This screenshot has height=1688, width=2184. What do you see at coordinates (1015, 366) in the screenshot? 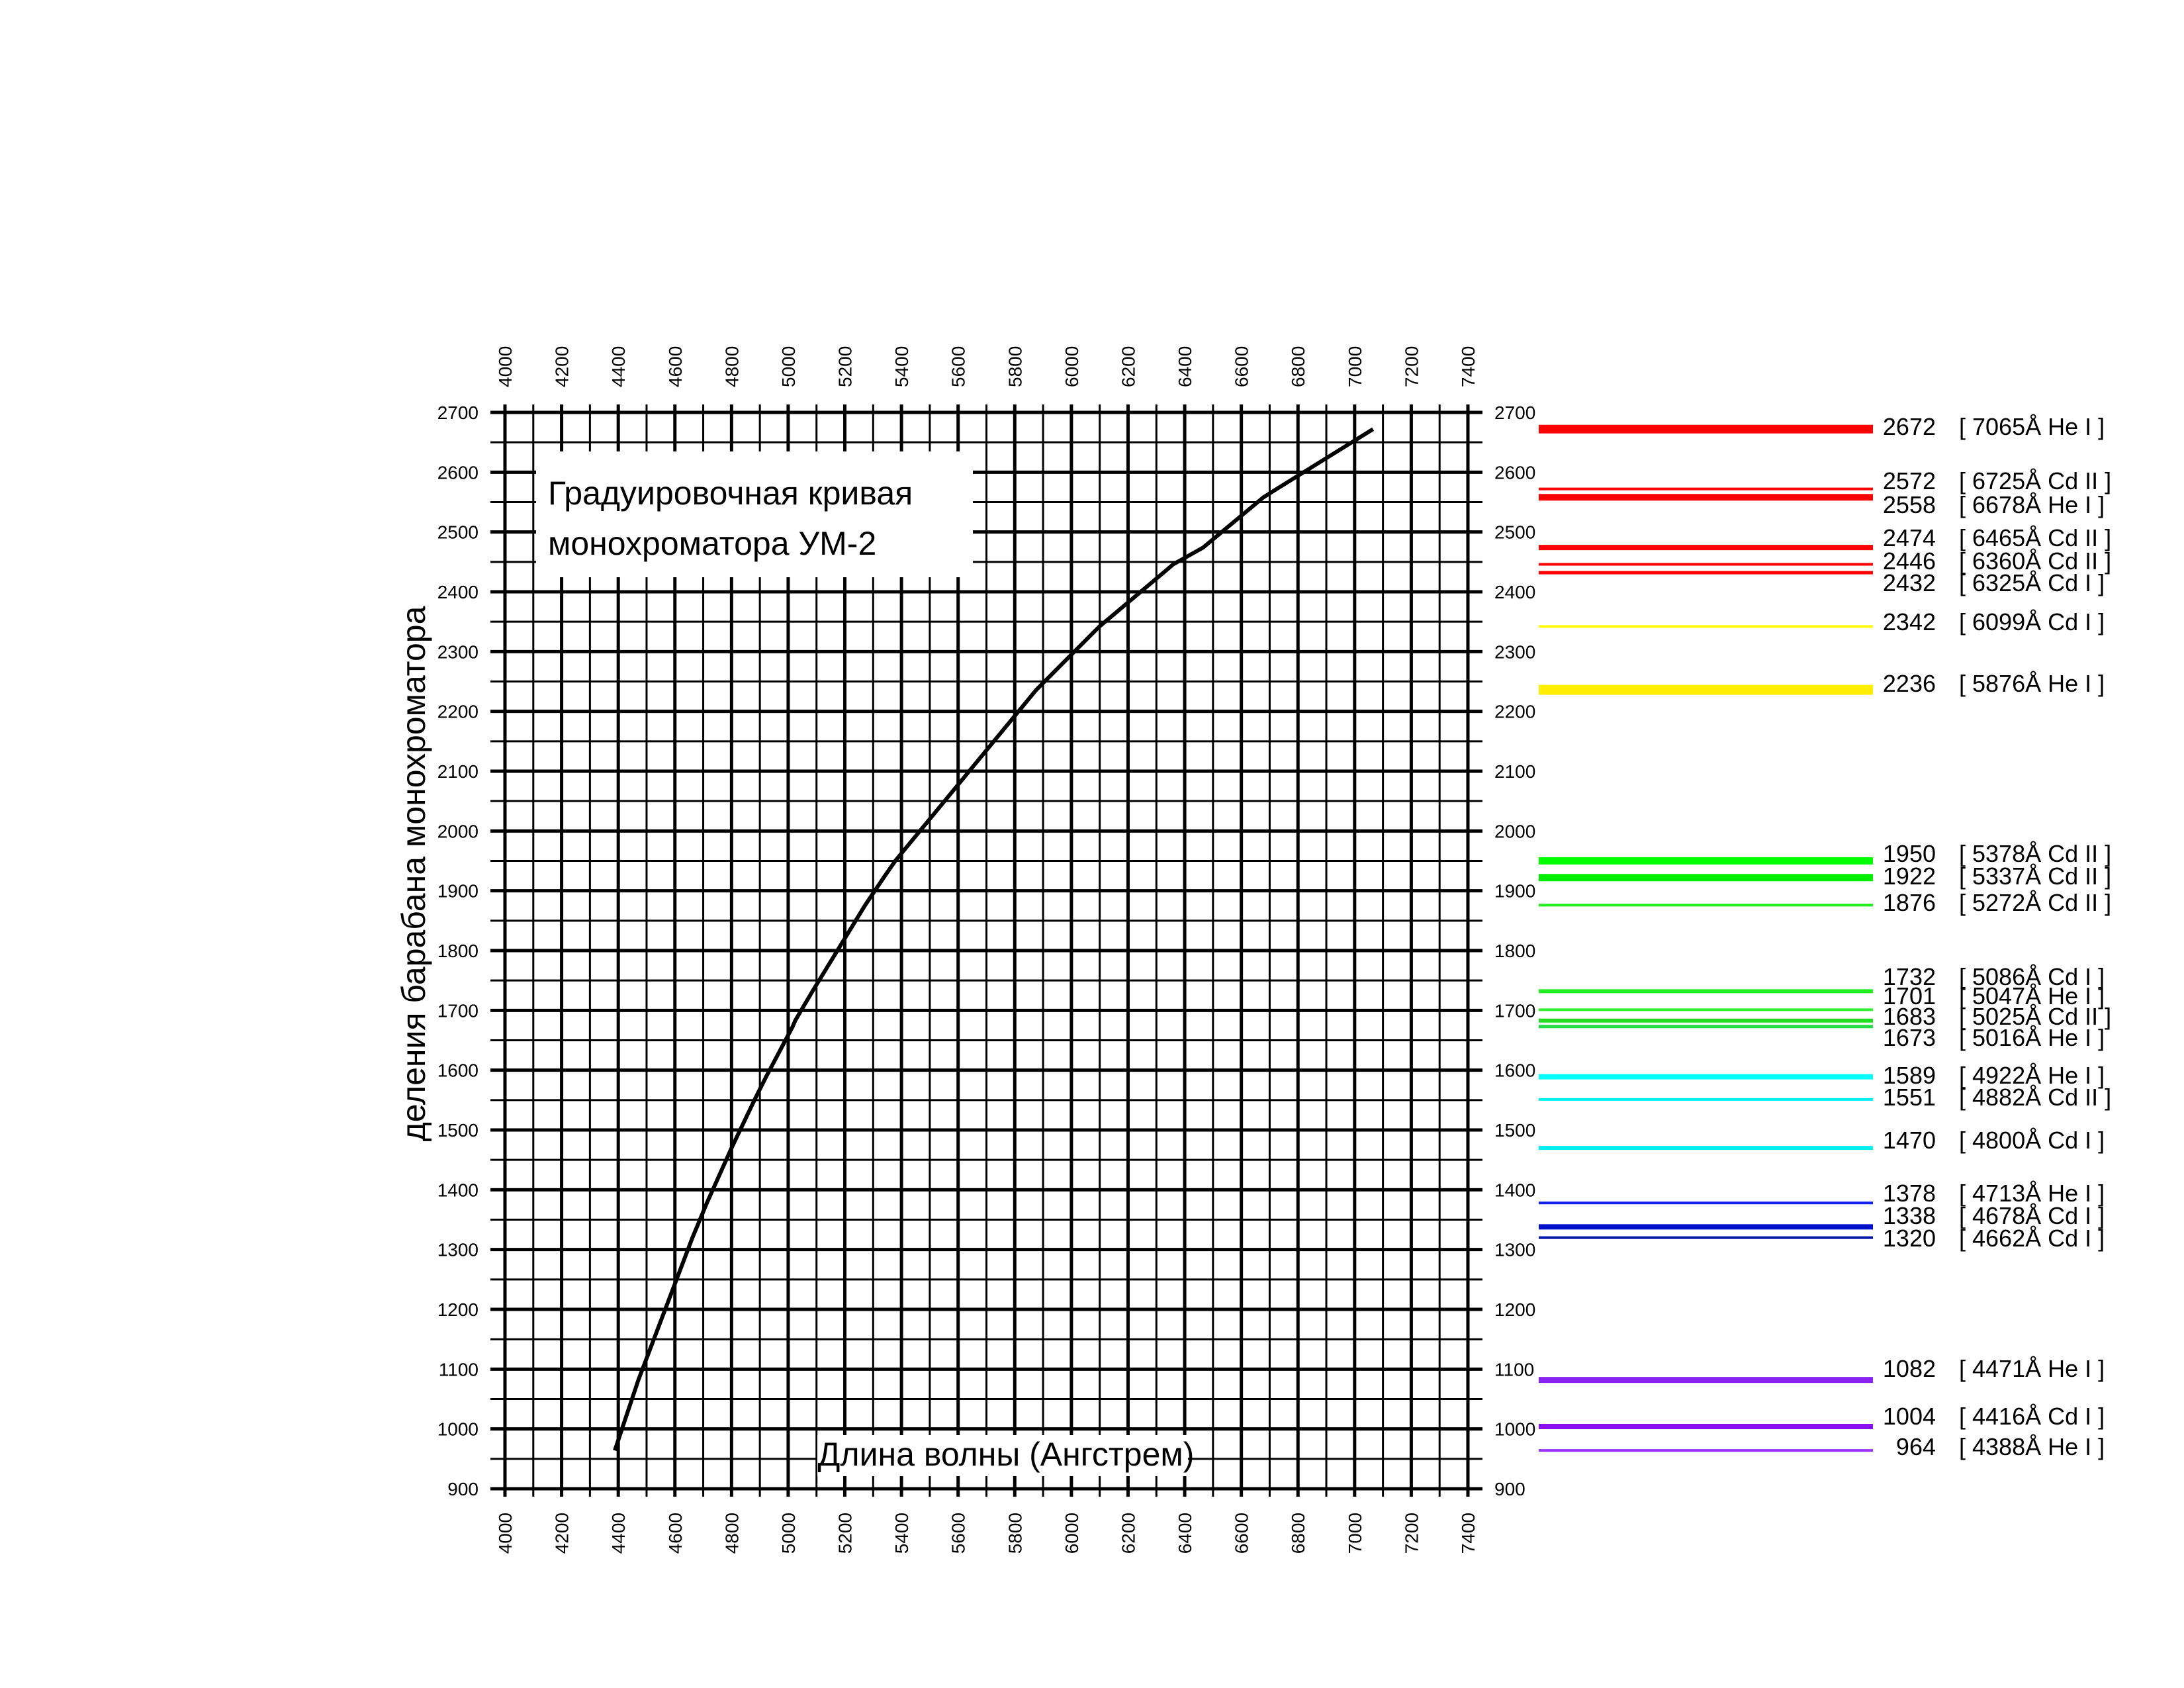
I see `x-tick-label-top: 5800` at bounding box center [1015, 366].